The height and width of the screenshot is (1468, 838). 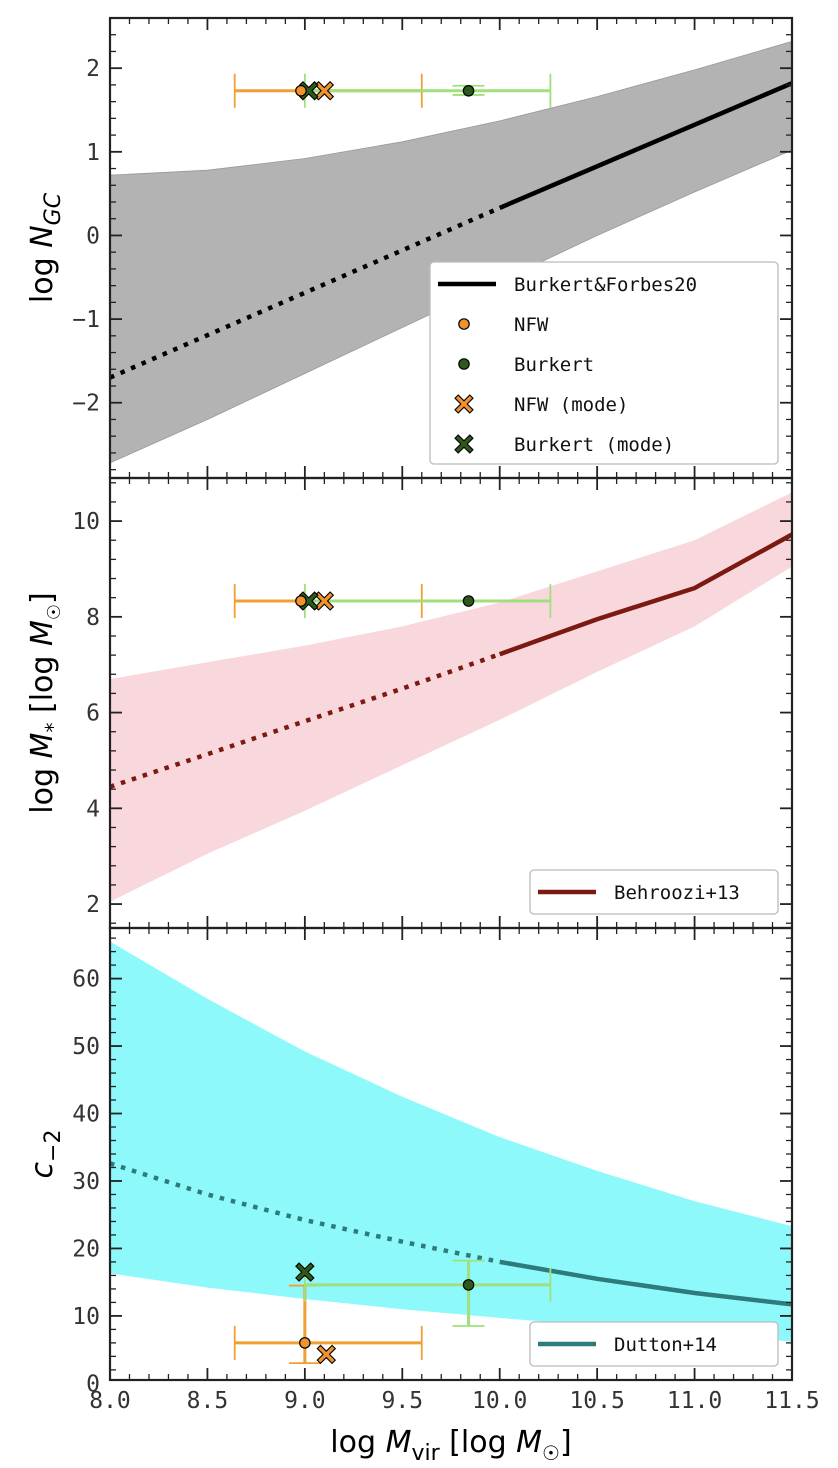 What do you see at coordinates (450, 1445) in the screenshot?
I see `x-axis-label: log Mvir [log M☉]` at bounding box center [450, 1445].